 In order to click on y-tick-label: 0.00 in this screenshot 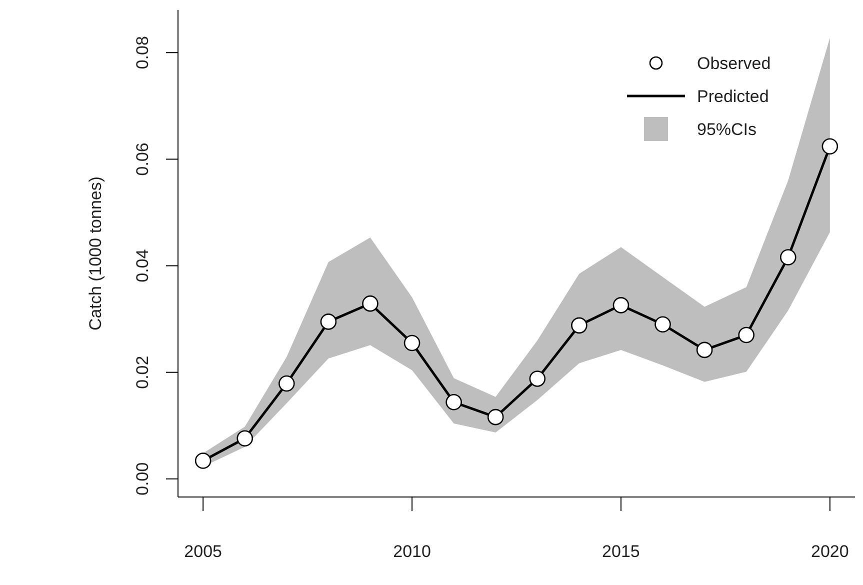, I will do `click(142, 479)`.